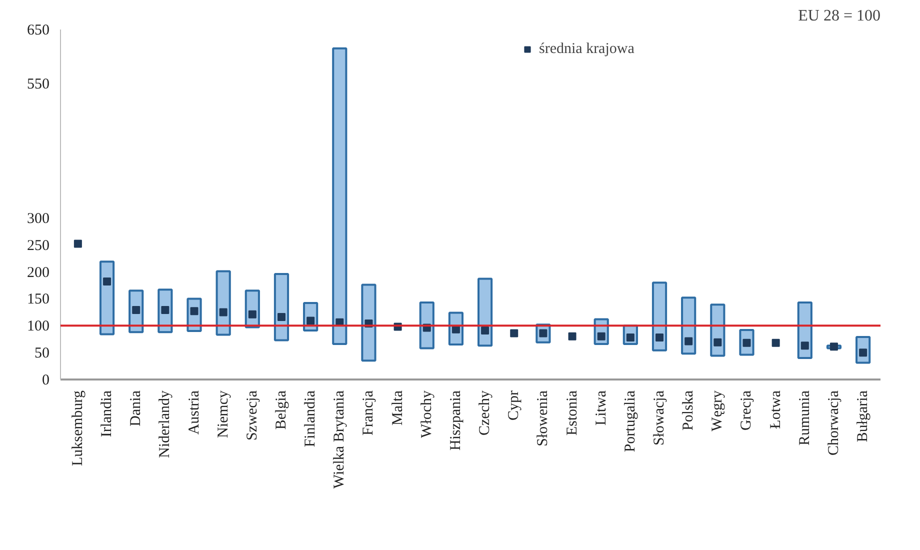 The width and height of the screenshot is (920, 550). Describe the element at coordinates (804, 418) in the screenshot. I see `x-tick-label: Rumunia` at that location.